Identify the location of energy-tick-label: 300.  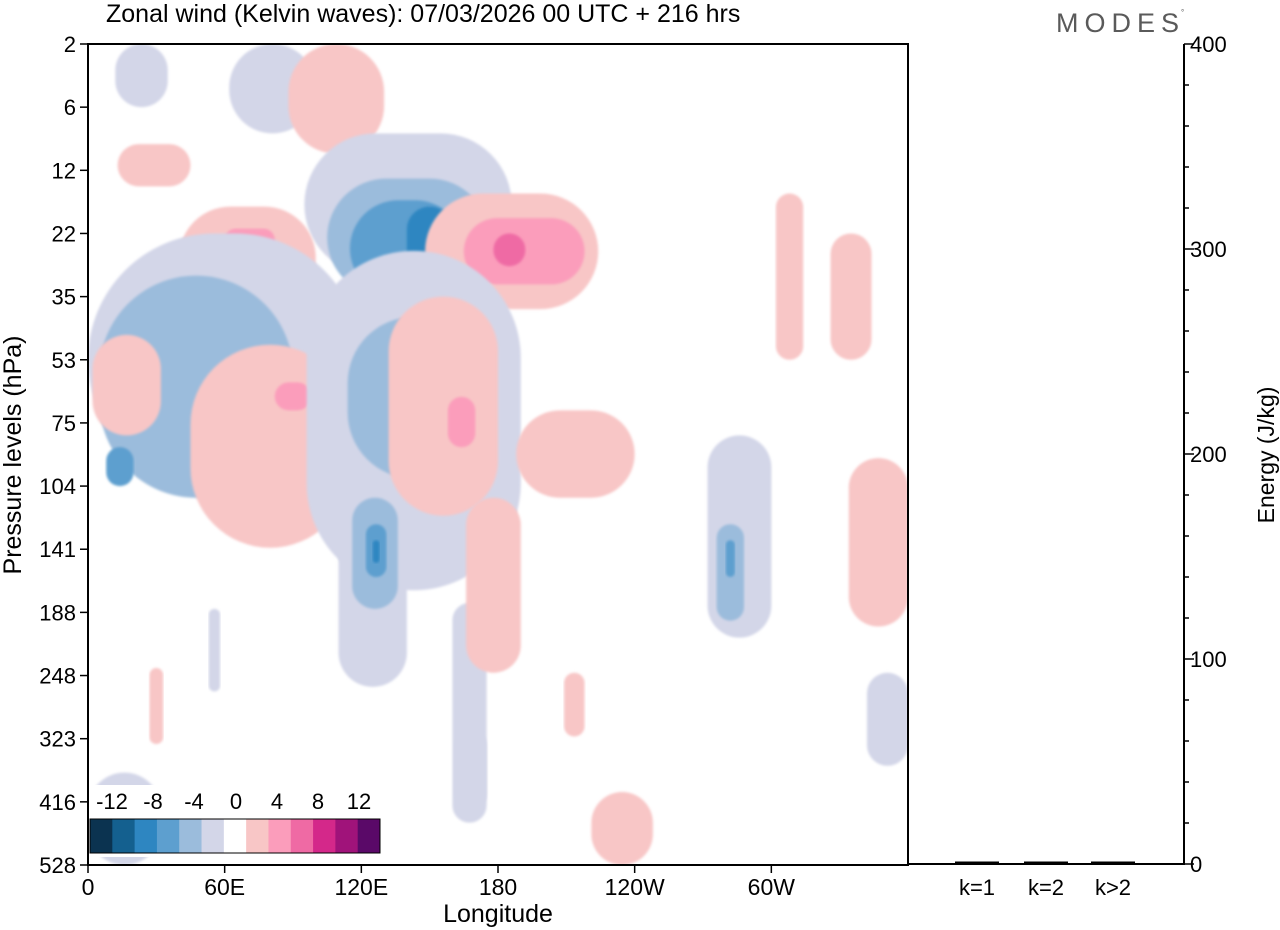
(1208, 249).